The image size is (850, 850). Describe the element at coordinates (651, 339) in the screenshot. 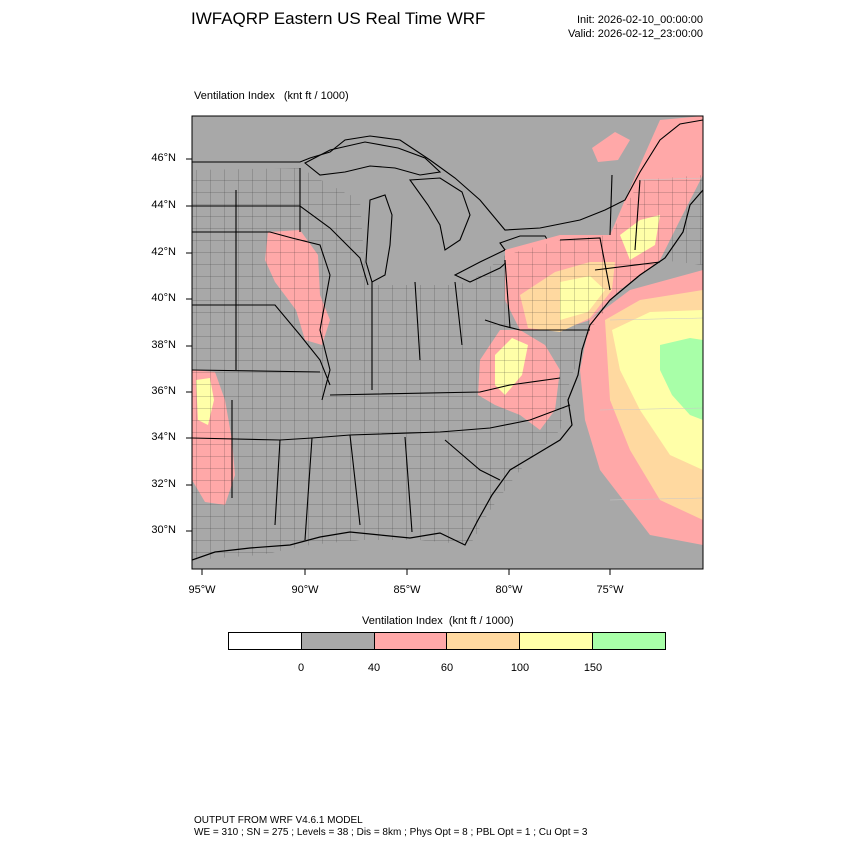

I see `graticule` at that location.